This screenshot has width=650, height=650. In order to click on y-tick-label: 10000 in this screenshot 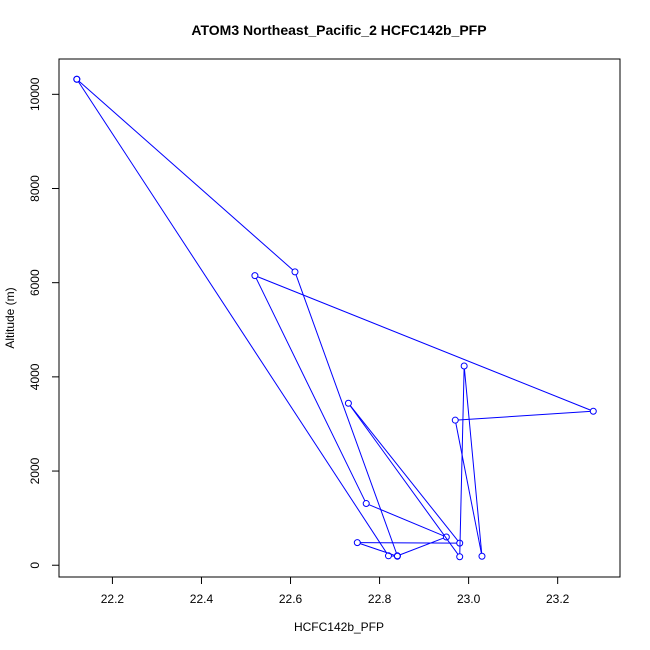, I will do `click(35, 94)`.